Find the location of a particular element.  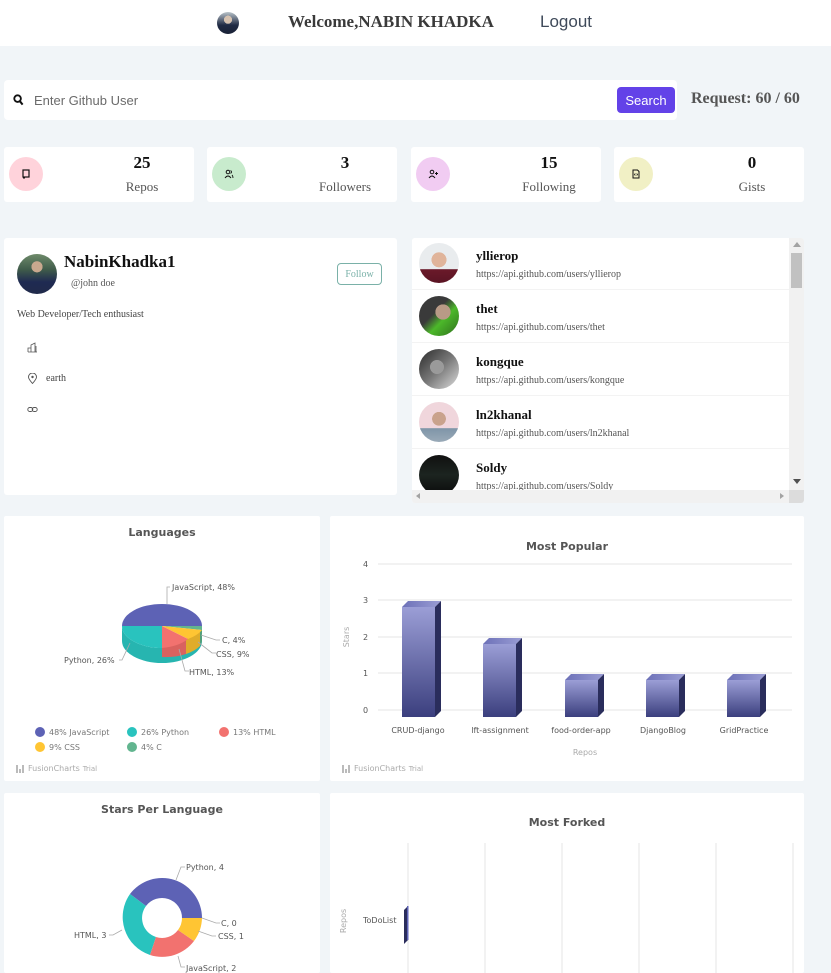

bar-gridpractice is located at coordinates (746, 695).